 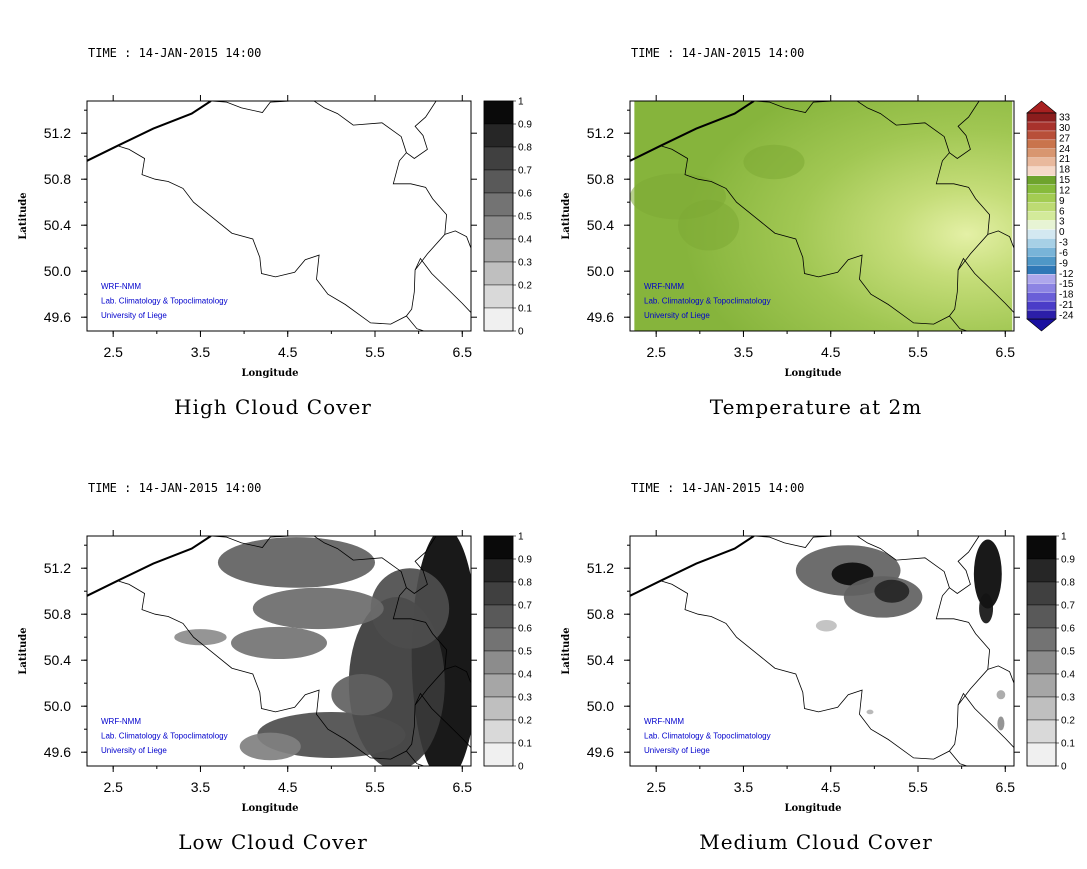 What do you see at coordinates (900, 635) in the screenshot?
I see `field-layer` at bounding box center [900, 635].